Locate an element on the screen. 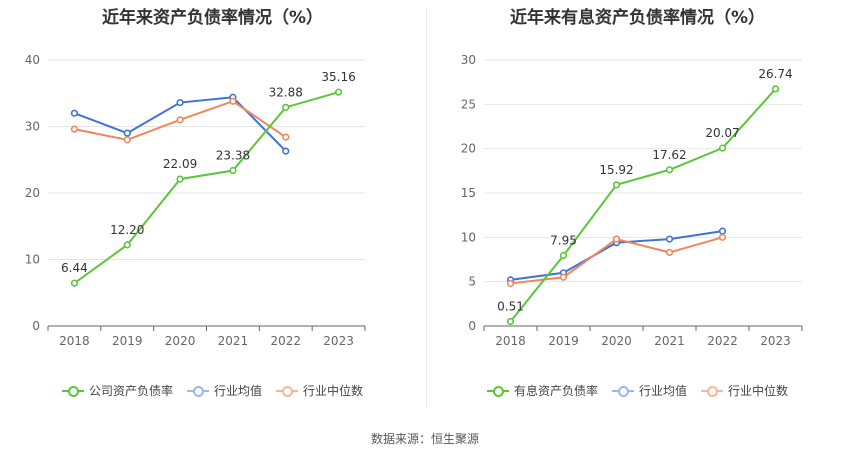 The height and width of the screenshot is (459, 850). y-tick-label: 25 is located at coordinates (468, 104).